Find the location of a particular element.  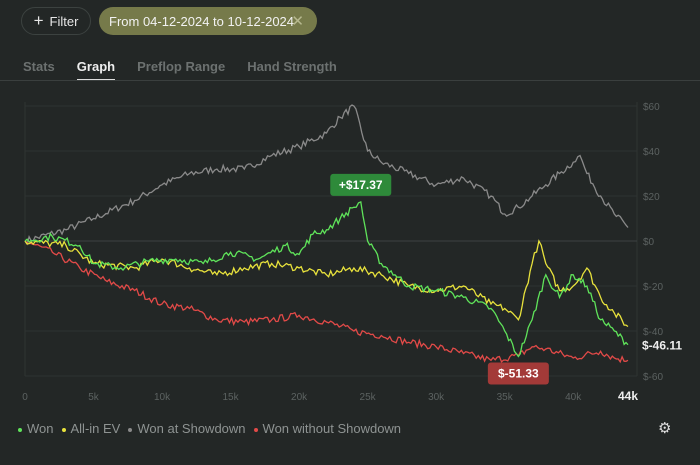

filter-label: Filter is located at coordinates (64, 21).